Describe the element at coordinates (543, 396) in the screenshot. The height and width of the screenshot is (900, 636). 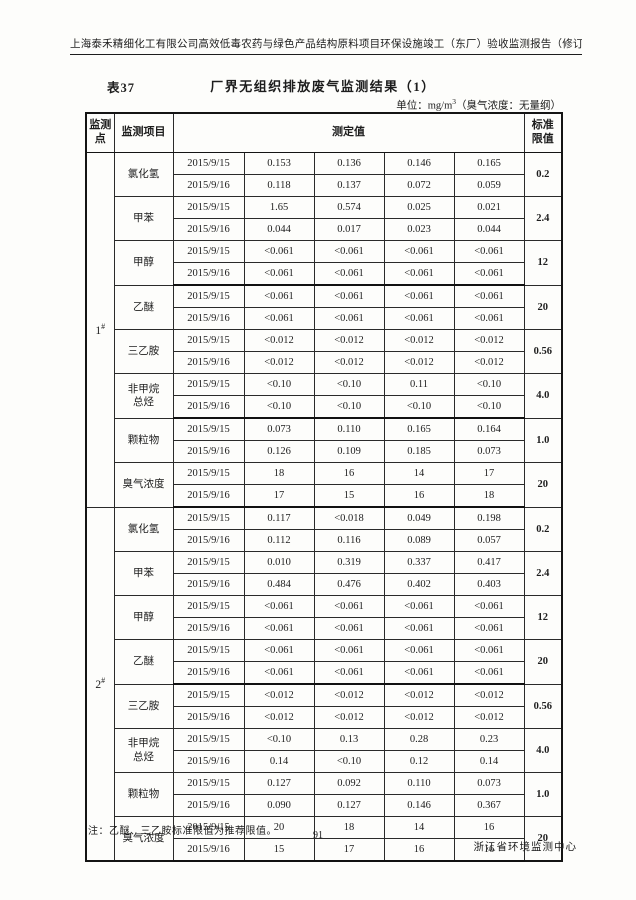
I see `standard-limit-cell: 4.0` at that location.